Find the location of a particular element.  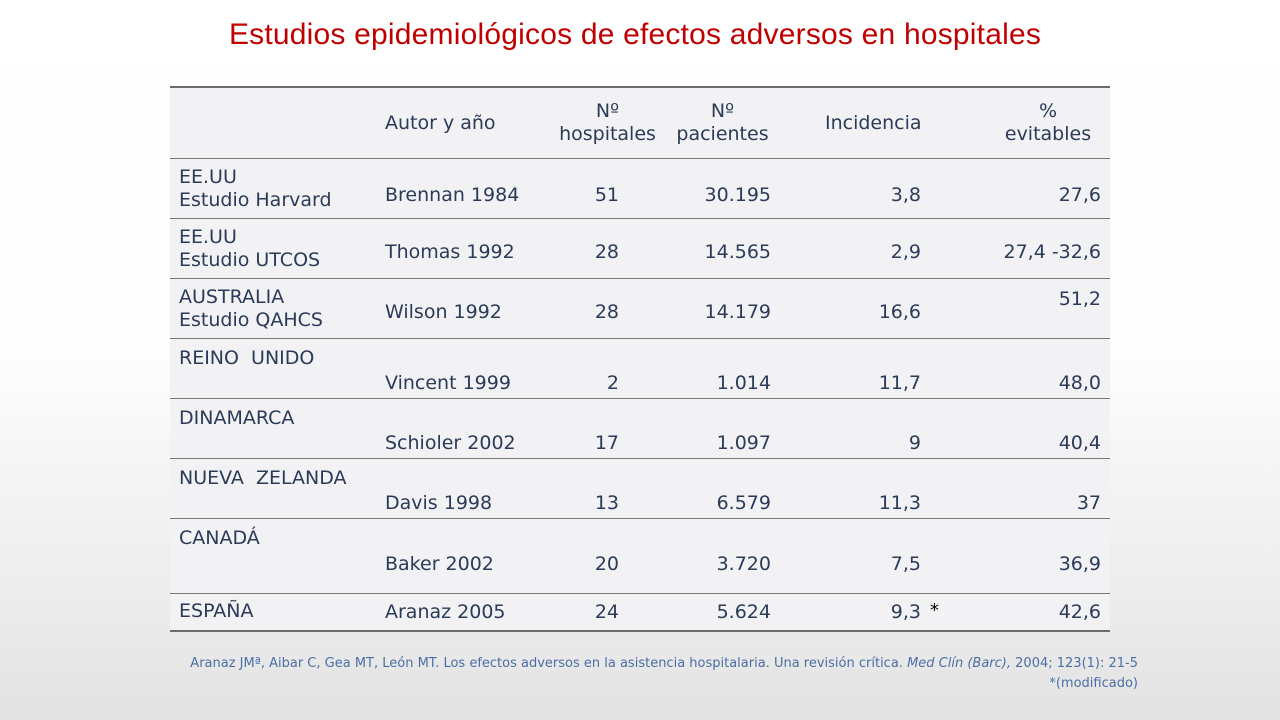

patients-cell: 14.179 is located at coordinates (737, 312).